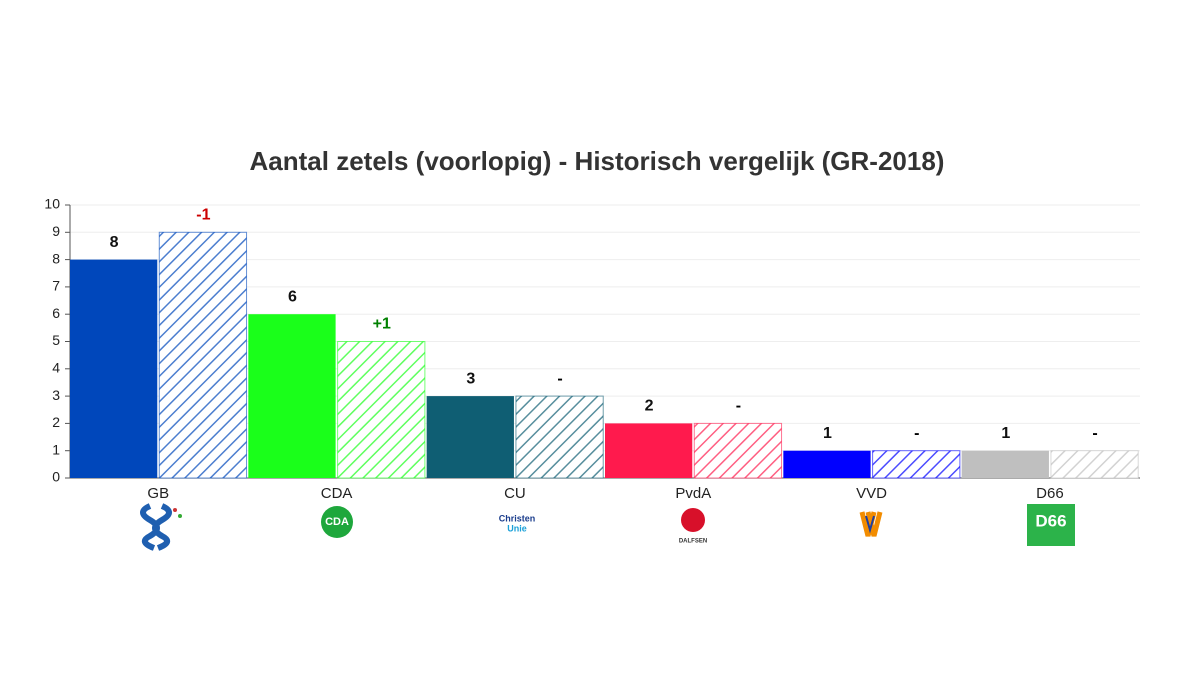  I want to click on value-label: 6, so click(292, 296).